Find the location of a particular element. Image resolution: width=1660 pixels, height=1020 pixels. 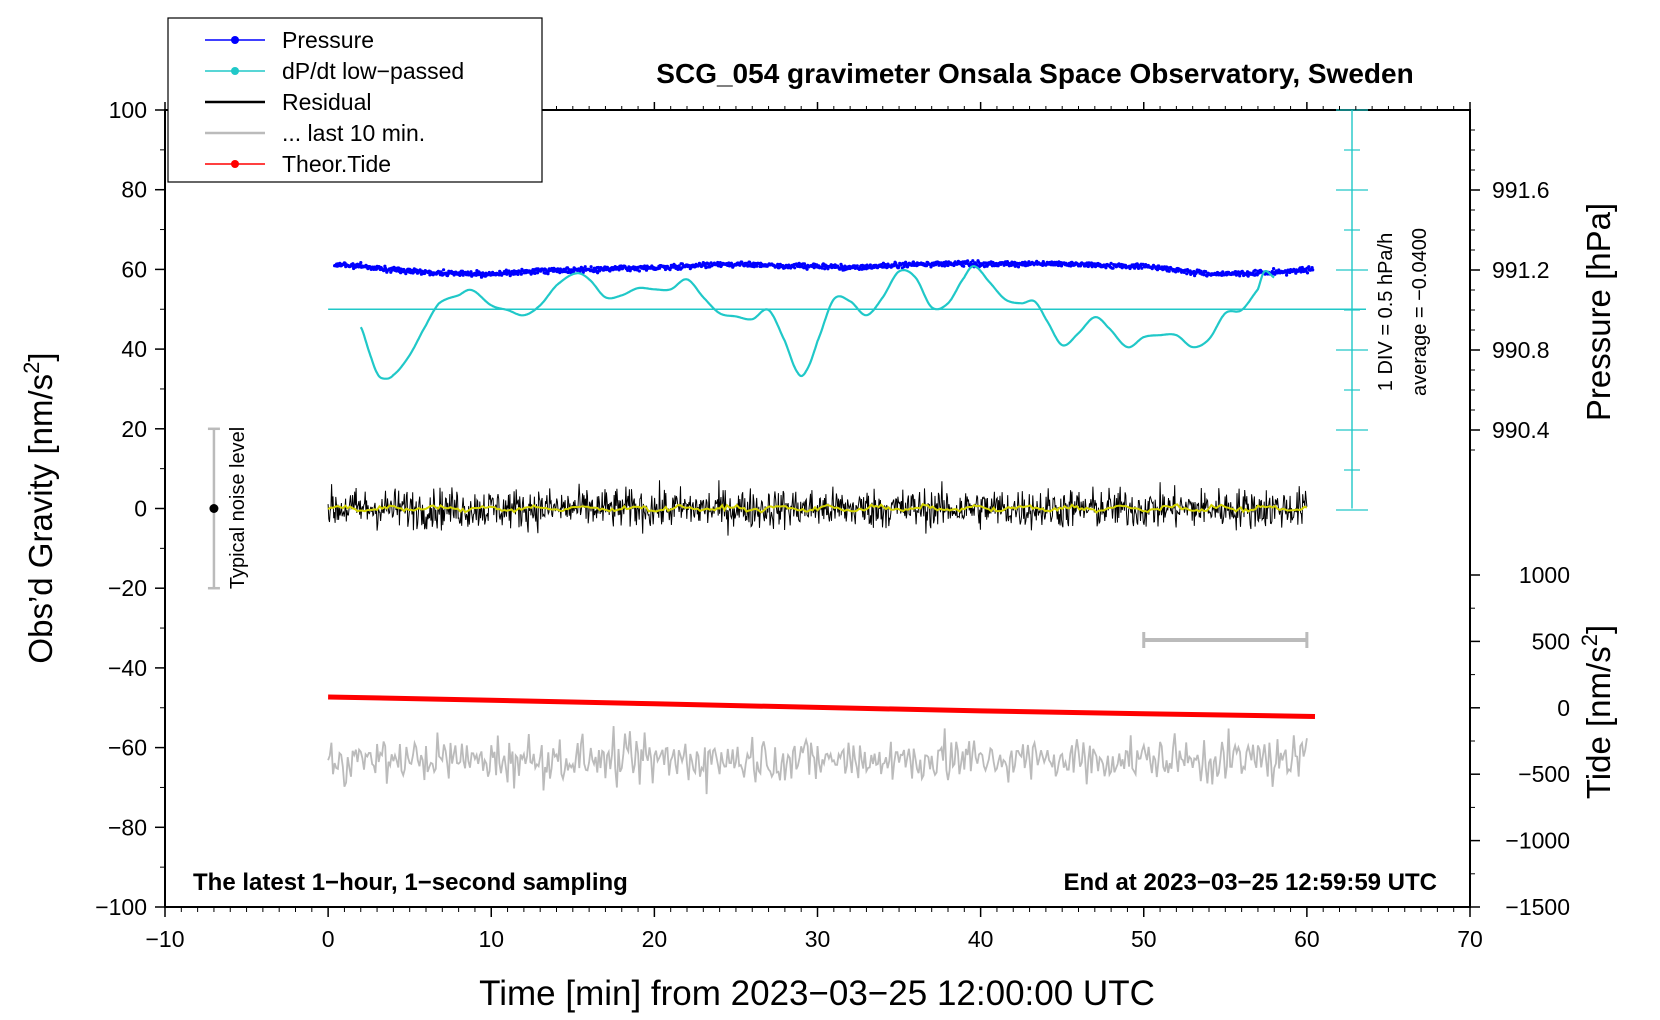

tide-line is located at coordinates (822, 706).